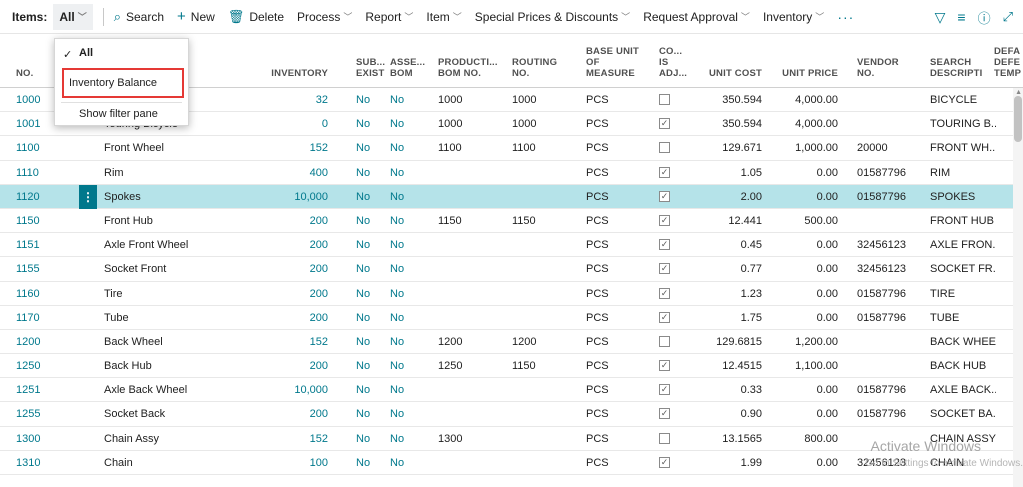  I want to click on cell-inventory: 100, so click(318, 462).